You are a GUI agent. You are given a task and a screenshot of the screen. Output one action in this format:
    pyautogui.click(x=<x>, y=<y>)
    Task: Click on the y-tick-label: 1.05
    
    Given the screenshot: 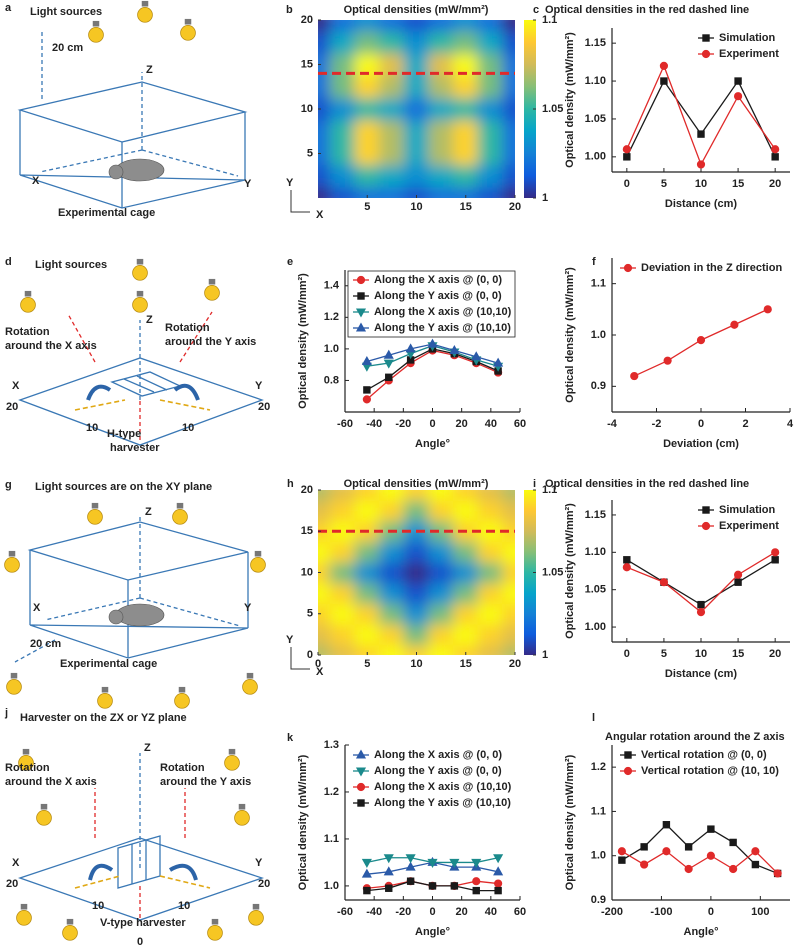 What is the action you would take?
    pyautogui.click(x=595, y=590)
    